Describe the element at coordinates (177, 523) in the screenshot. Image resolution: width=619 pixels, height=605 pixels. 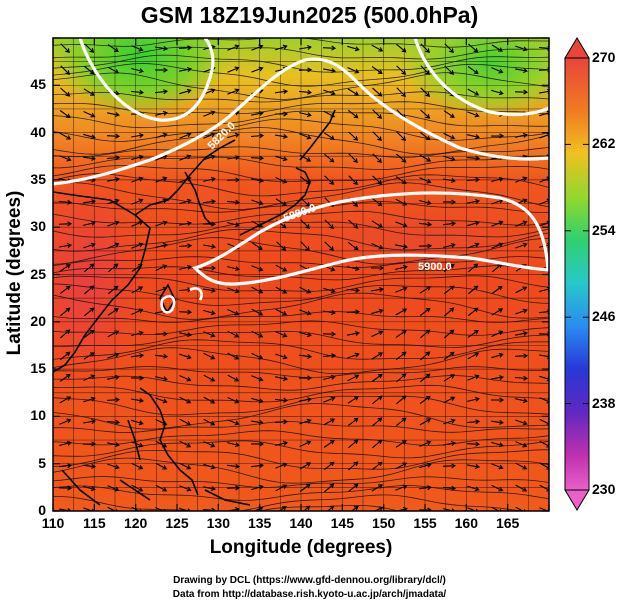
I see `x-tick-label: 125` at that location.